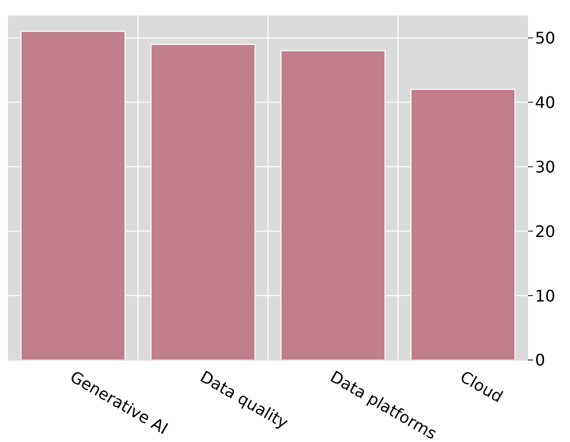  What do you see at coordinates (545, 296) in the screenshot?
I see `y-tick-label: 10` at bounding box center [545, 296].